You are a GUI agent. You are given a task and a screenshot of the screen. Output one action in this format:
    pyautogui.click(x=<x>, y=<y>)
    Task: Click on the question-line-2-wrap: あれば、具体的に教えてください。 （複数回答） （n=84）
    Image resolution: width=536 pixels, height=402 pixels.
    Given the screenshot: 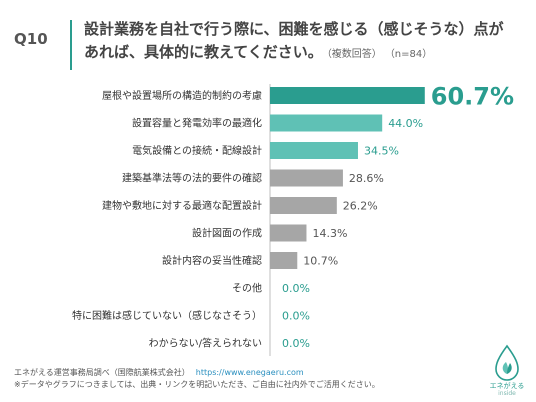 What is the action you would take?
    pyautogui.click(x=304, y=53)
    